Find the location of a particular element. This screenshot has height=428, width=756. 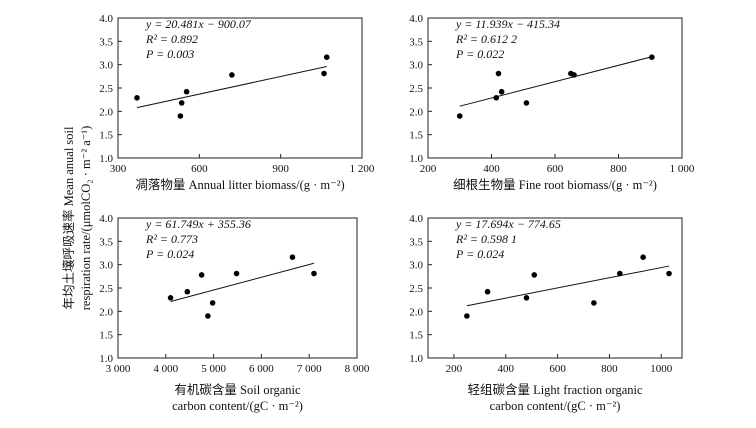

regression-annotation: P = 0.003 is located at coordinates (169, 54).